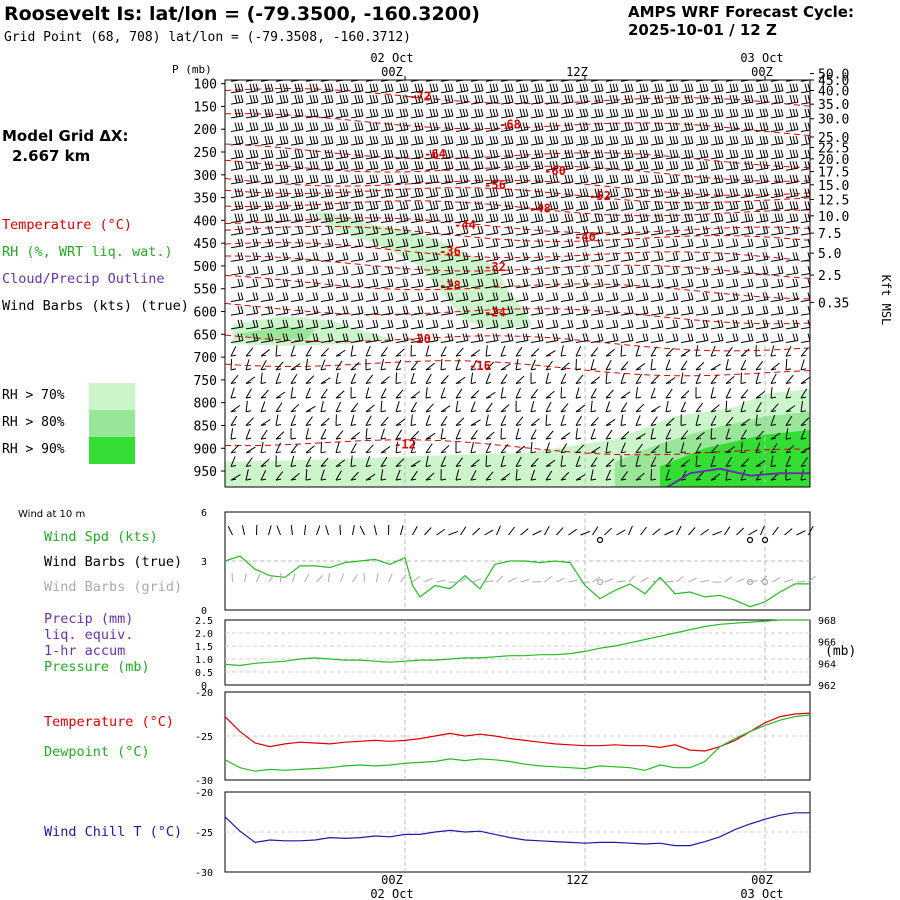  Describe the element at coordinates (258, 578) in the screenshot. I see `wind-barb-grid` at that location.